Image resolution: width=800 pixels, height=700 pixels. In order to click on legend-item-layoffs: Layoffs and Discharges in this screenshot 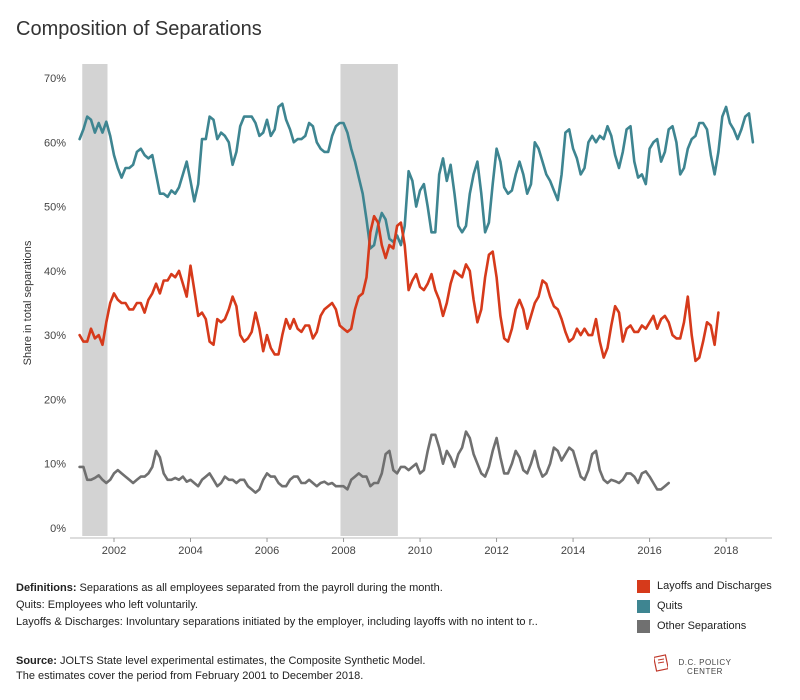, I will do `click(717, 586)`.